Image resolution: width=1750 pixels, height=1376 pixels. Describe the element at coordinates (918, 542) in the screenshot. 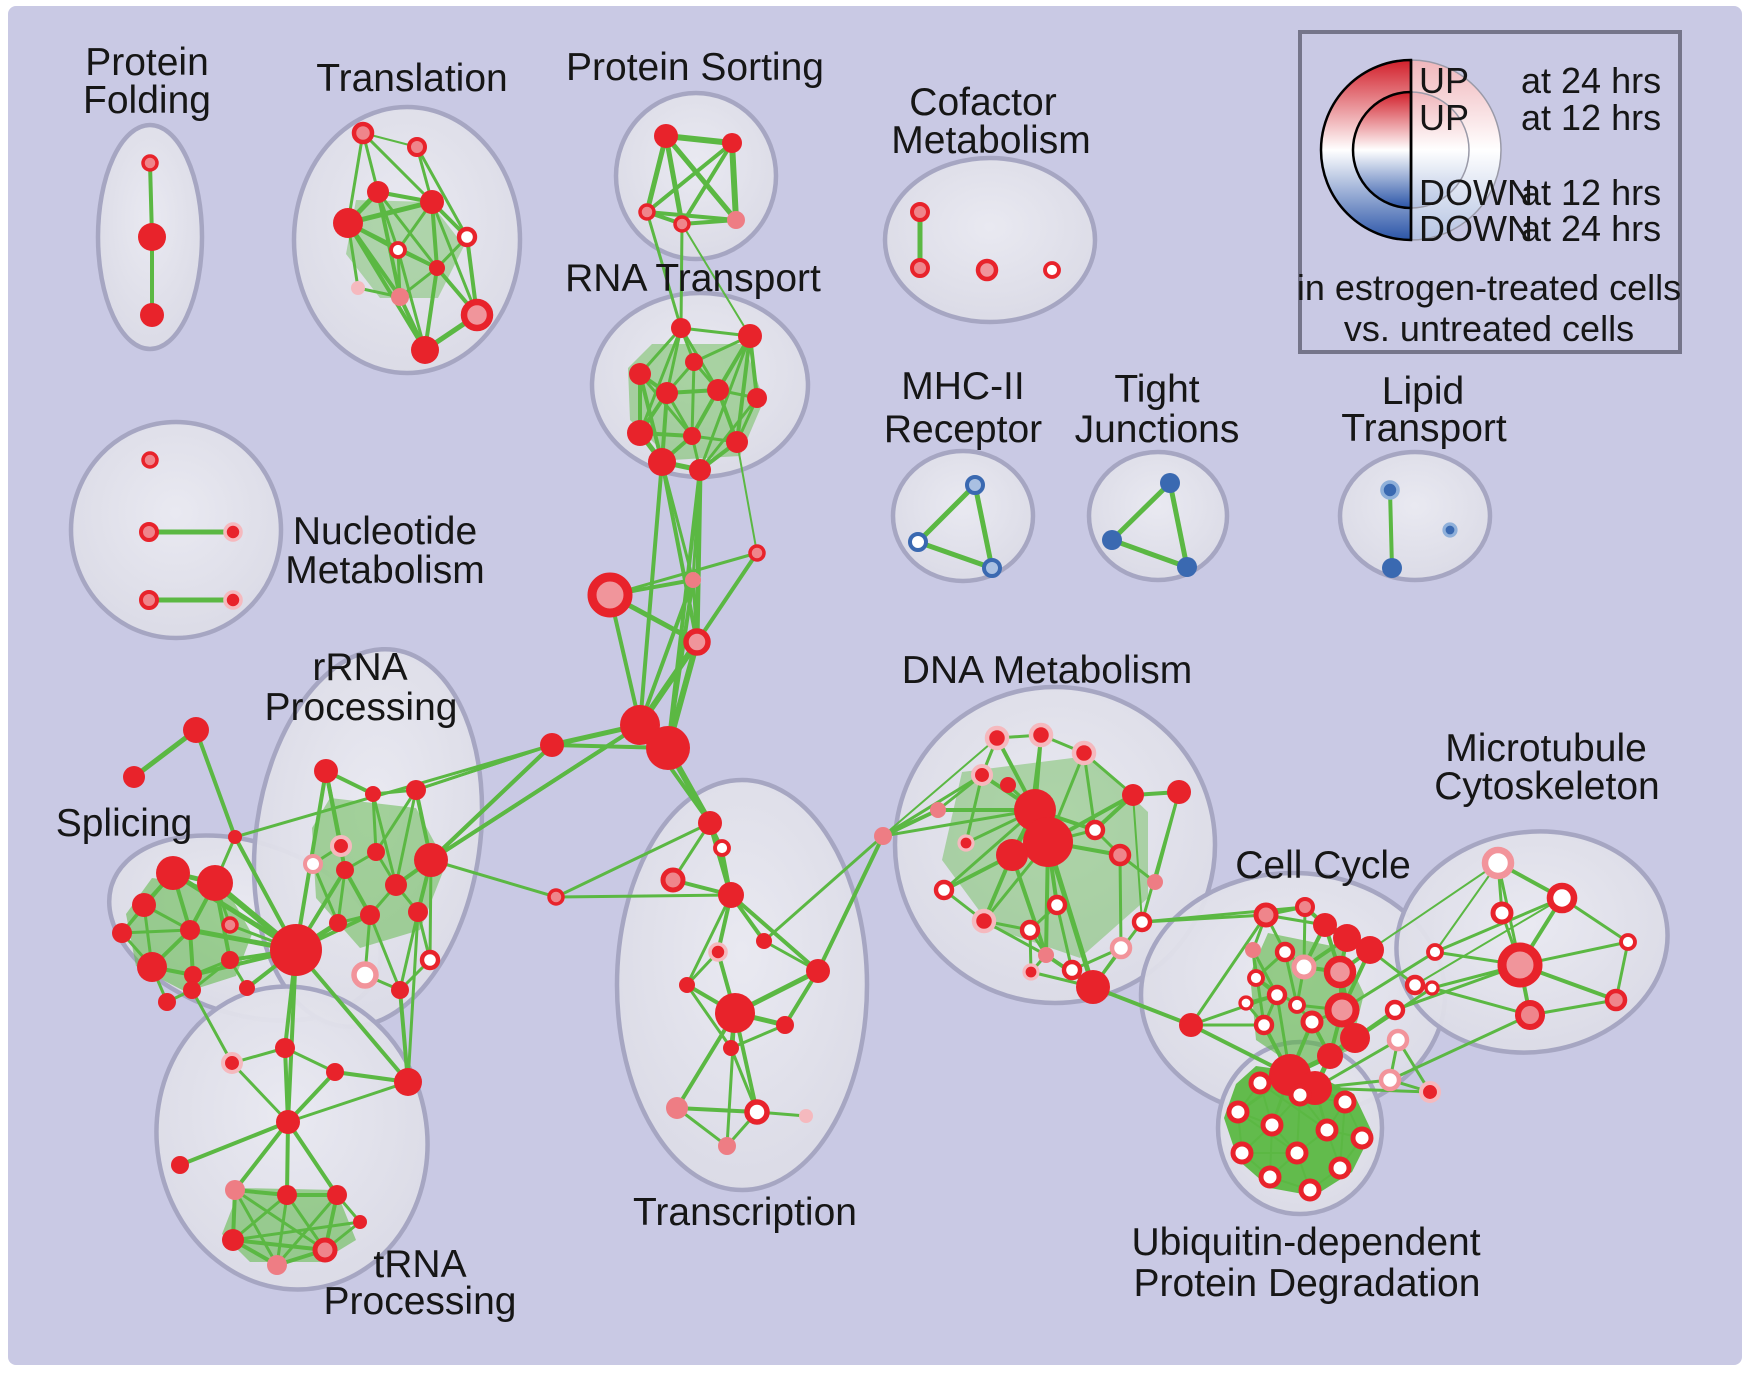

I see `network-node-blue-ring-white-center` at that location.